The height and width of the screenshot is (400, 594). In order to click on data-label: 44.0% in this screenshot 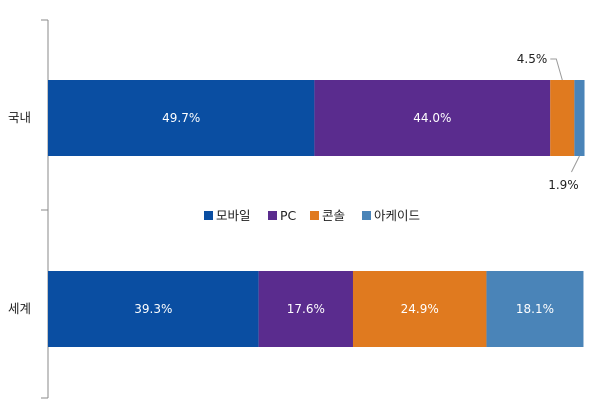, I will do `click(432, 118)`.